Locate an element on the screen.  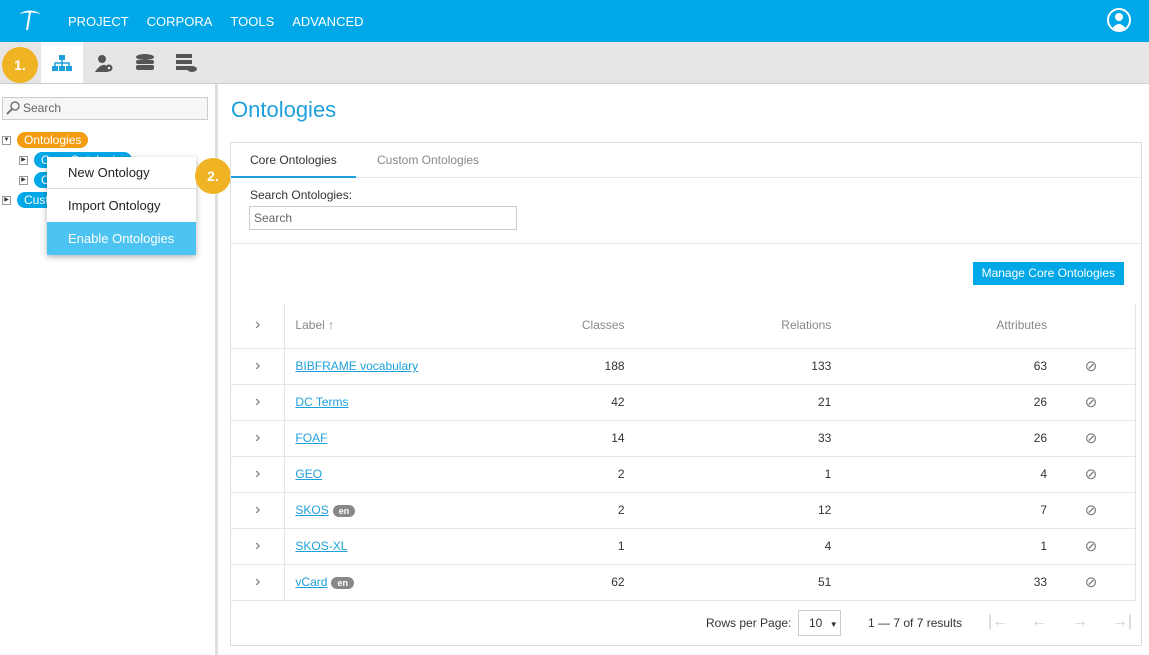
label-cell: SKOS en is located at coordinates (359, 510).